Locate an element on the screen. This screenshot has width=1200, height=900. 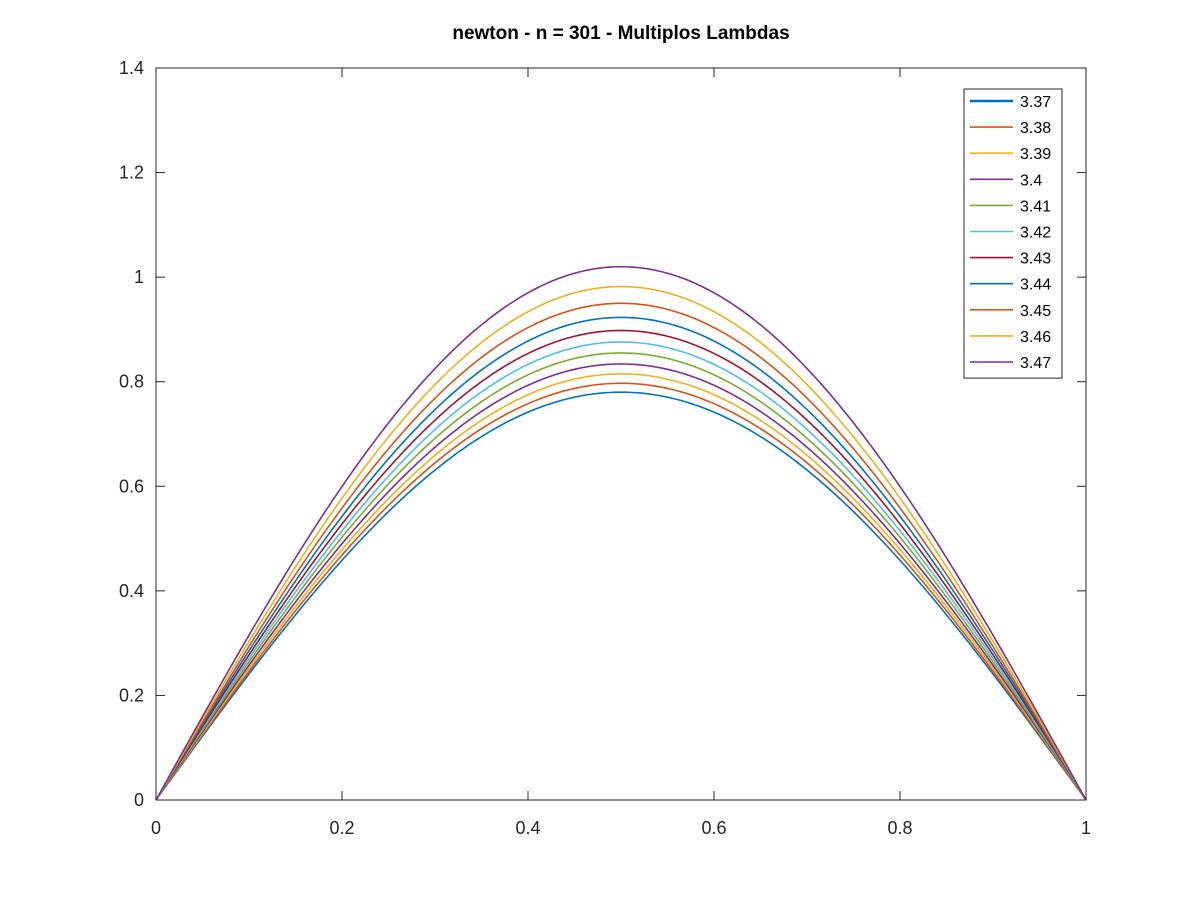
legend-label-7: 3.44 is located at coordinates (1035, 285).